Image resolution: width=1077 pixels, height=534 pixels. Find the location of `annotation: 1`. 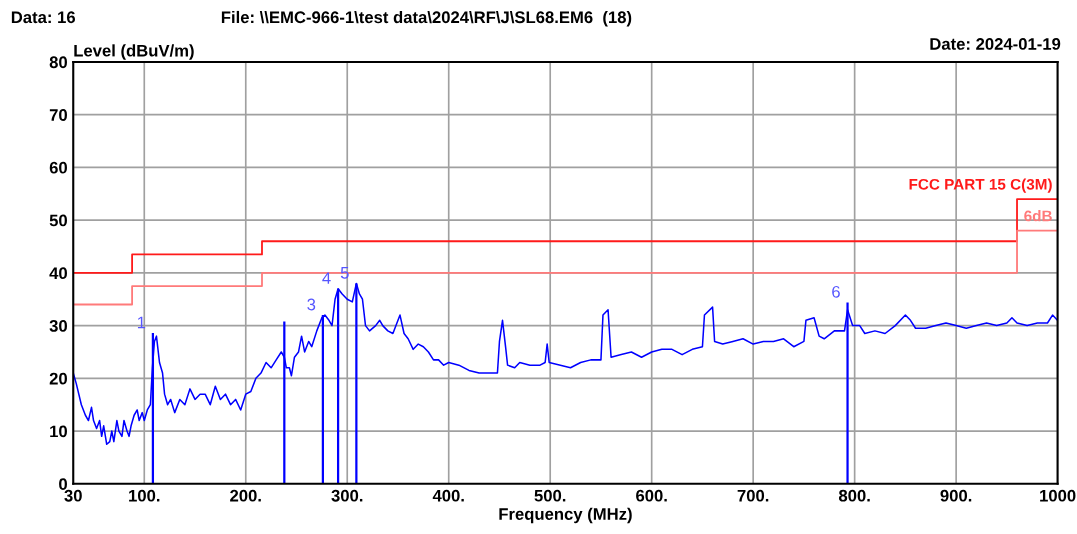

annotation: 1 is located at coordinates (141, 322).